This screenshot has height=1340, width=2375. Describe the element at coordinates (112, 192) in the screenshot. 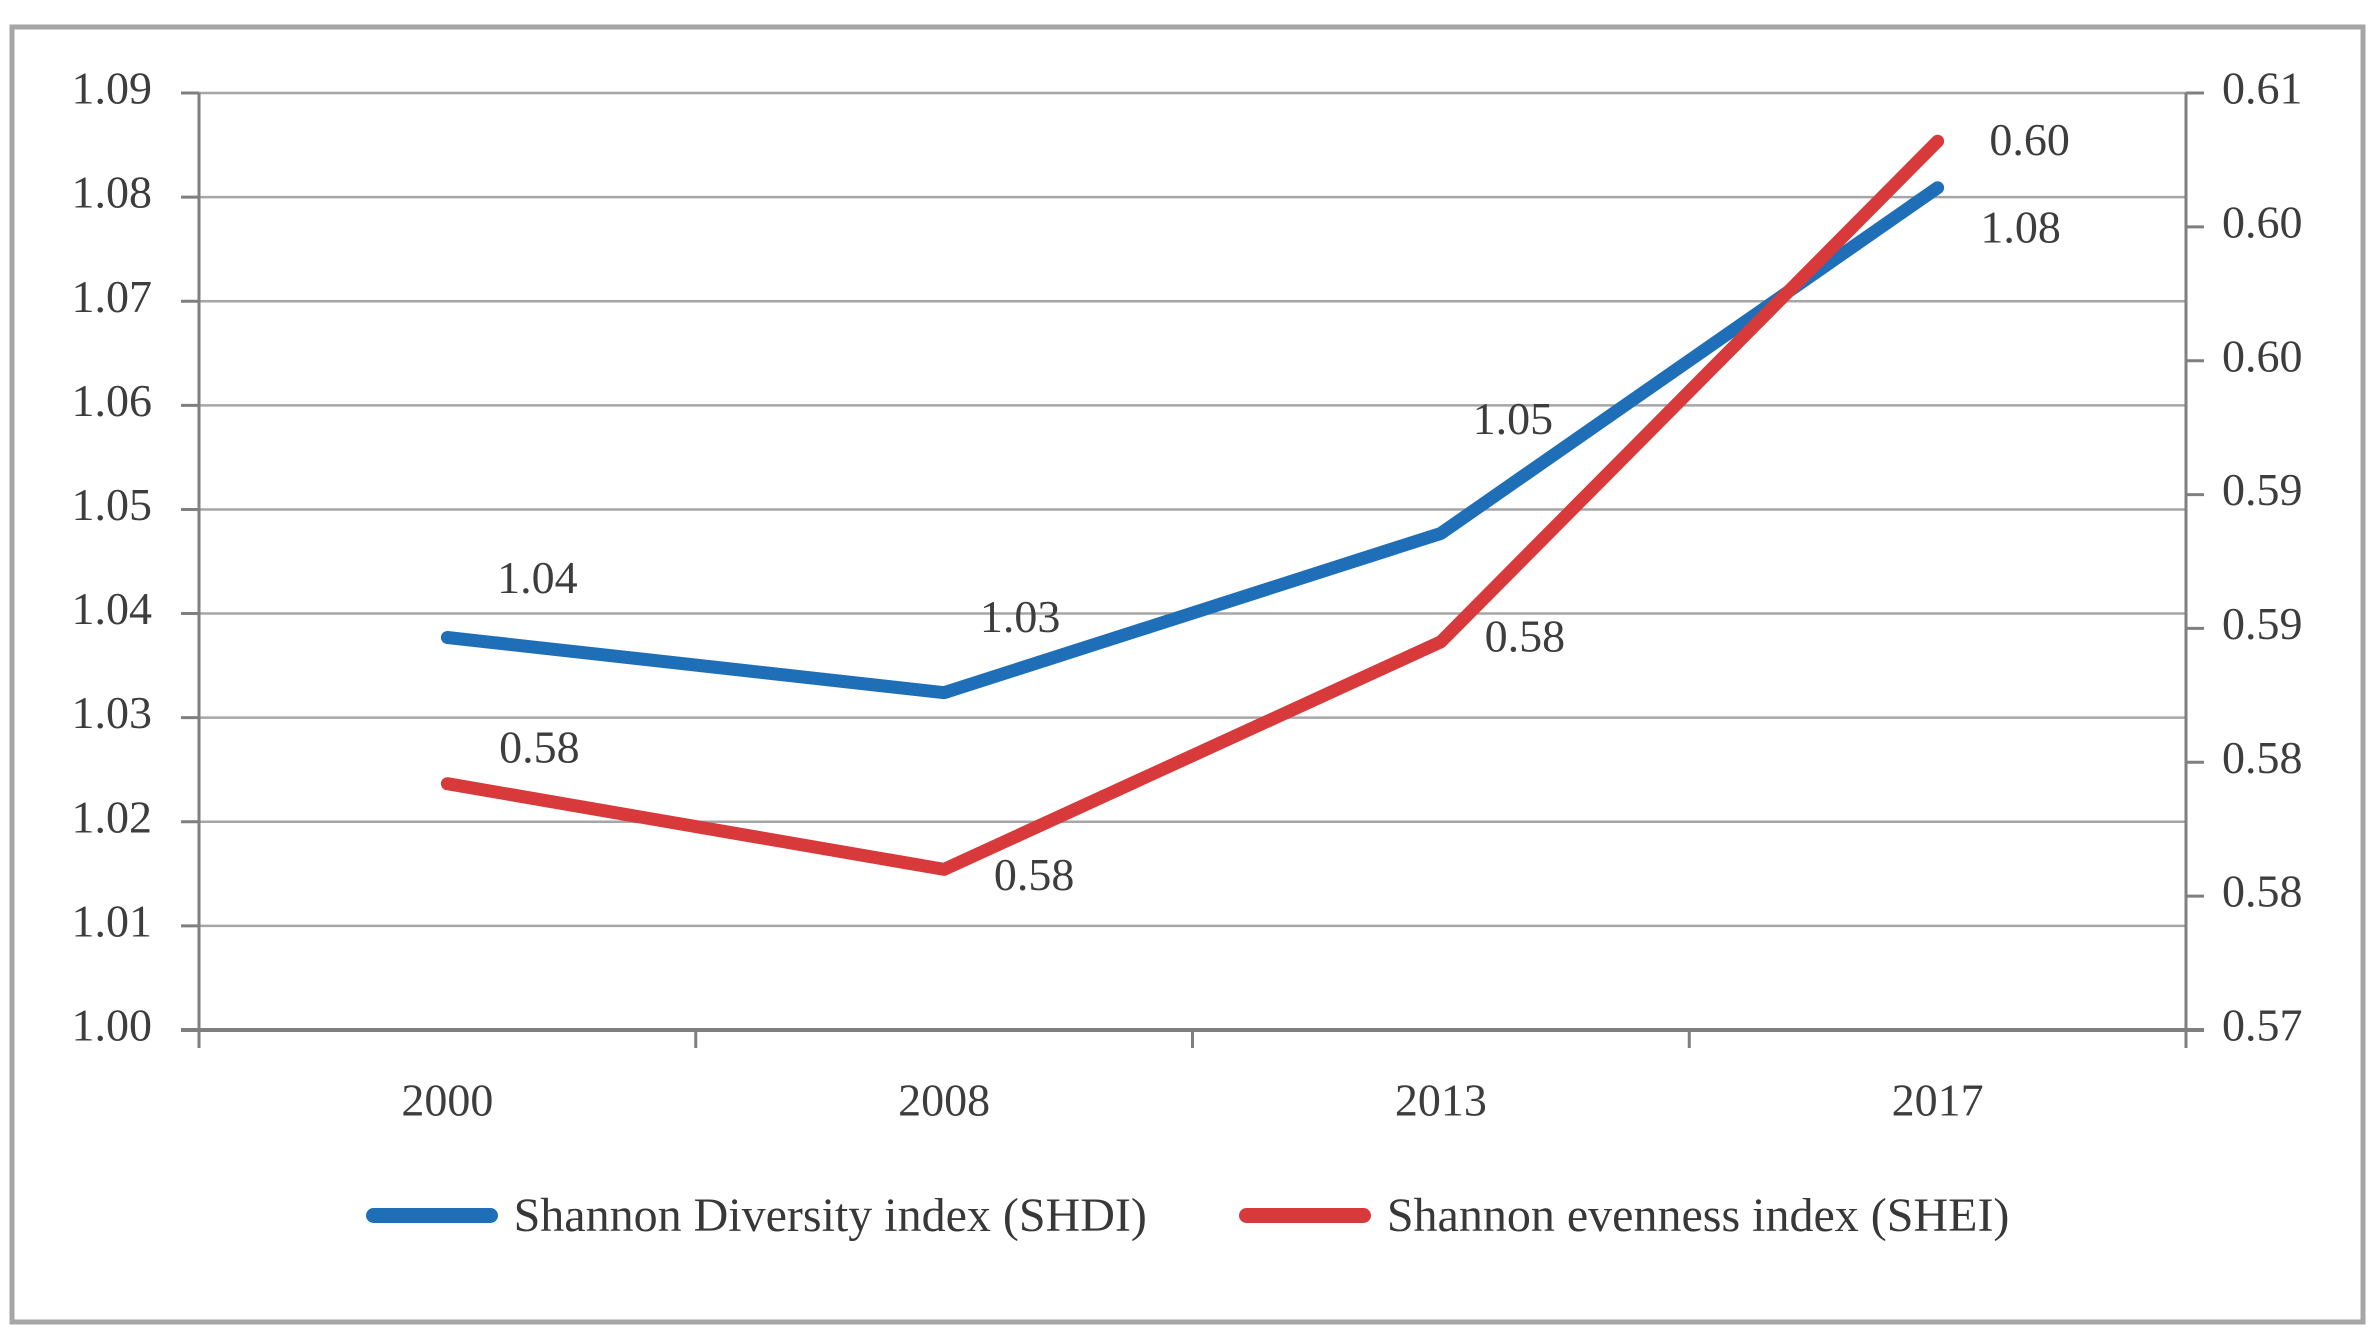

I see `y-left-tick-label: 1.08` at that location.